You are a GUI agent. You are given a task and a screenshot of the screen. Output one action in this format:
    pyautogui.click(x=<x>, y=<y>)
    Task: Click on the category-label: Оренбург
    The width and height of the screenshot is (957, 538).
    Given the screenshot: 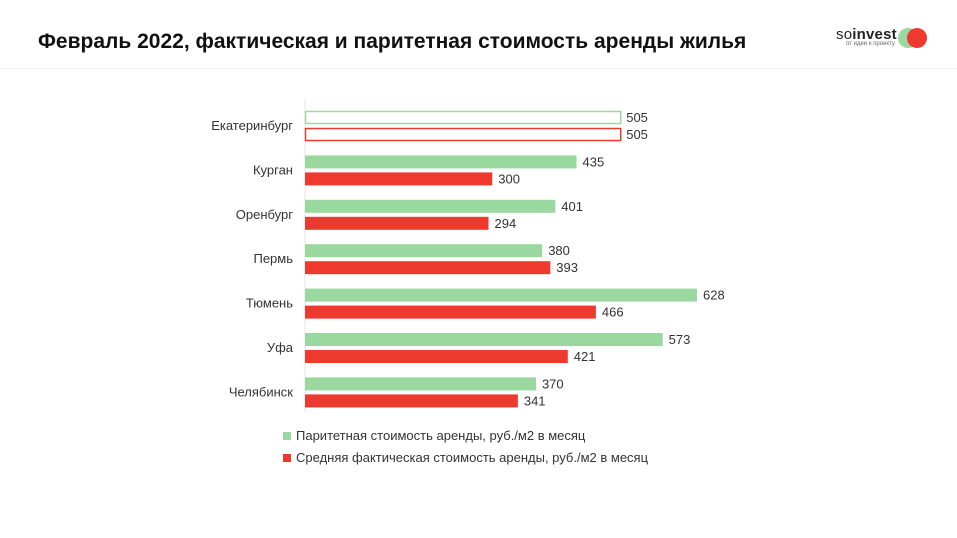 What is the action you would take?
    pyautogui.click(x=264, y=214)
    